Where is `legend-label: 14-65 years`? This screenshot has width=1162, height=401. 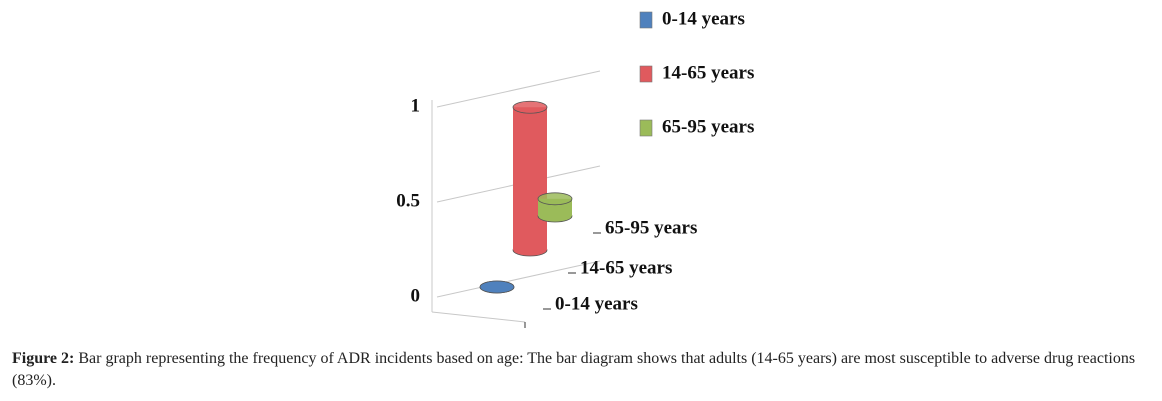 legend-label: 14-65 years is located at coordinates (708, 72).